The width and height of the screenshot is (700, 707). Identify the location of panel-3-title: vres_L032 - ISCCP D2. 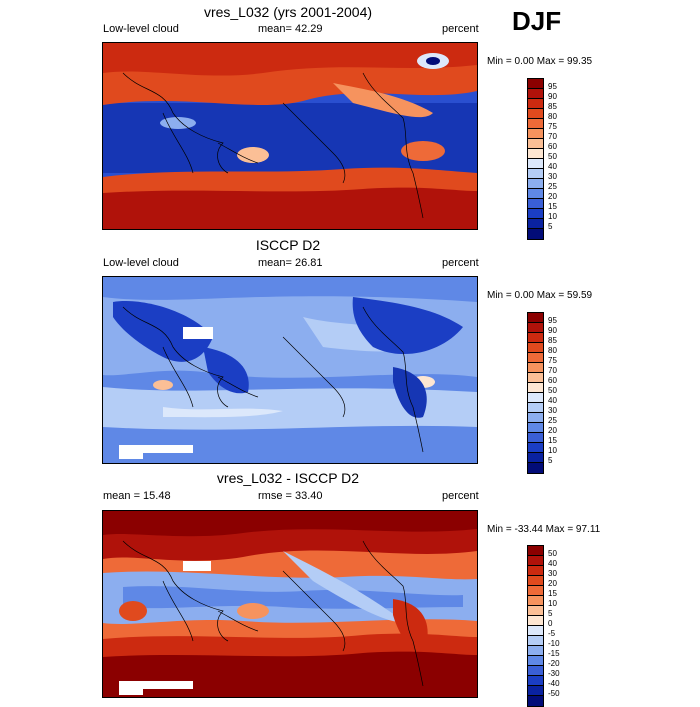
(288, 478).